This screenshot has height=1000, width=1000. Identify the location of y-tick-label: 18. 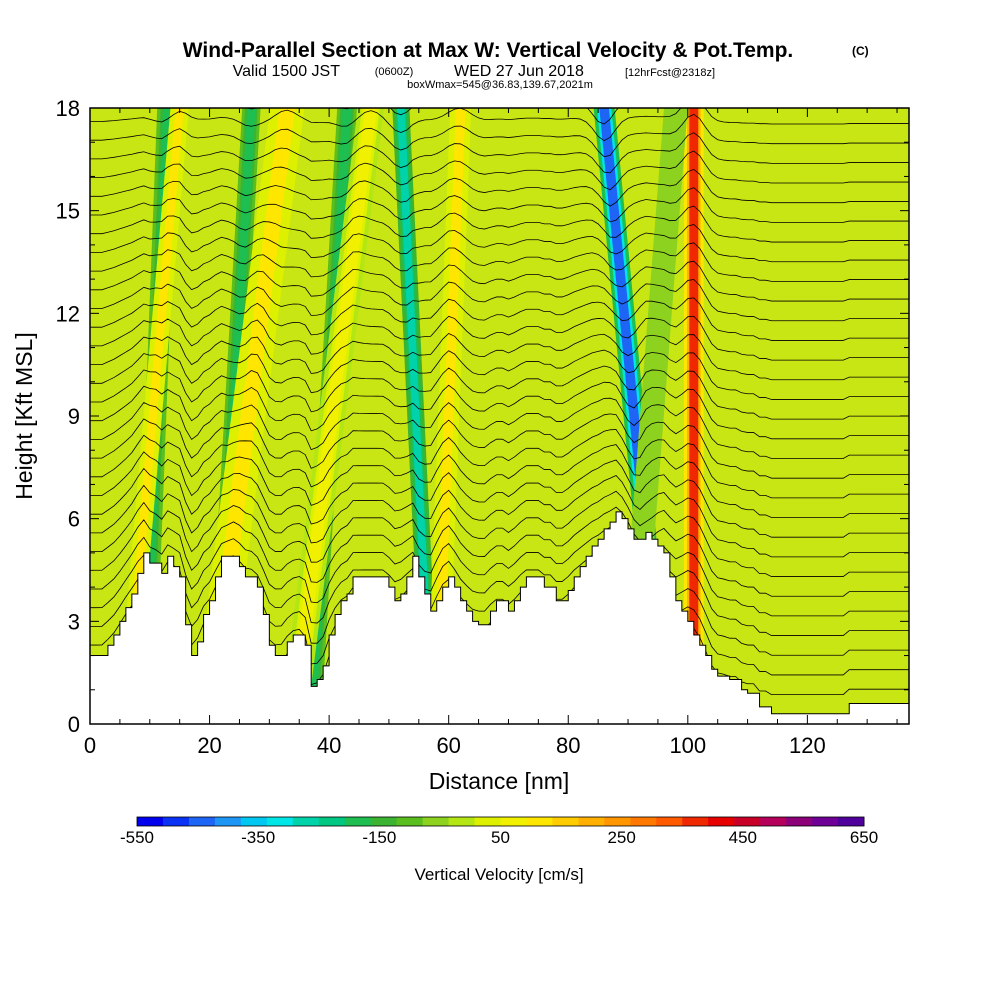
(68, 108).